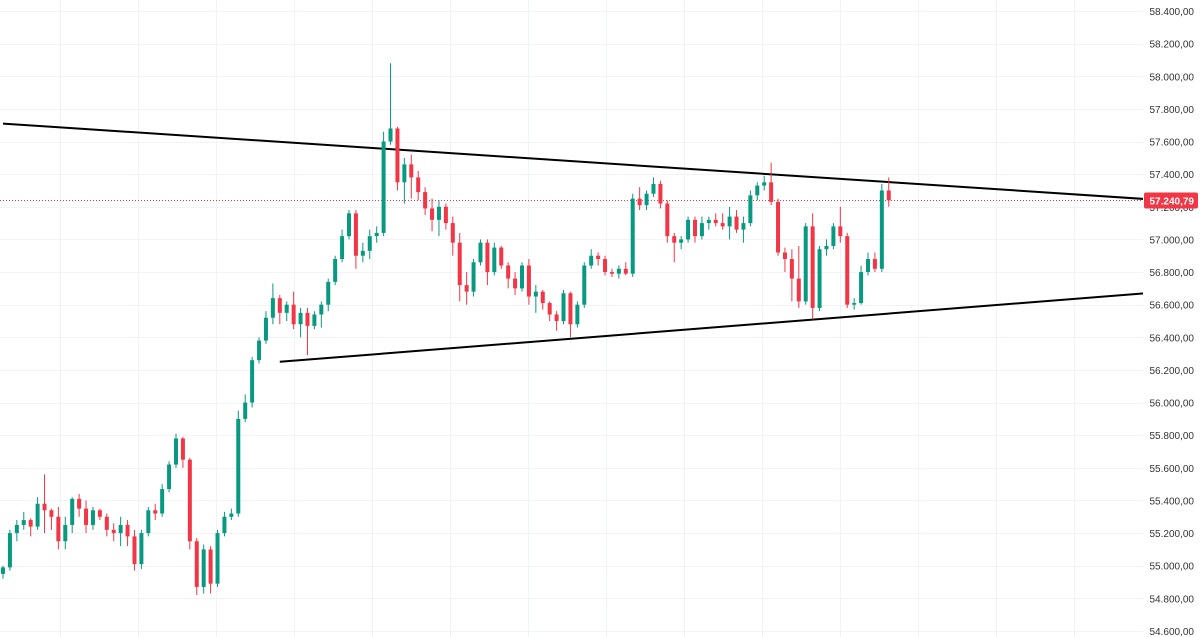 The height and width of the screenshot is (637, 1200). I want to click on price-axis-background, so click(1171, 318).